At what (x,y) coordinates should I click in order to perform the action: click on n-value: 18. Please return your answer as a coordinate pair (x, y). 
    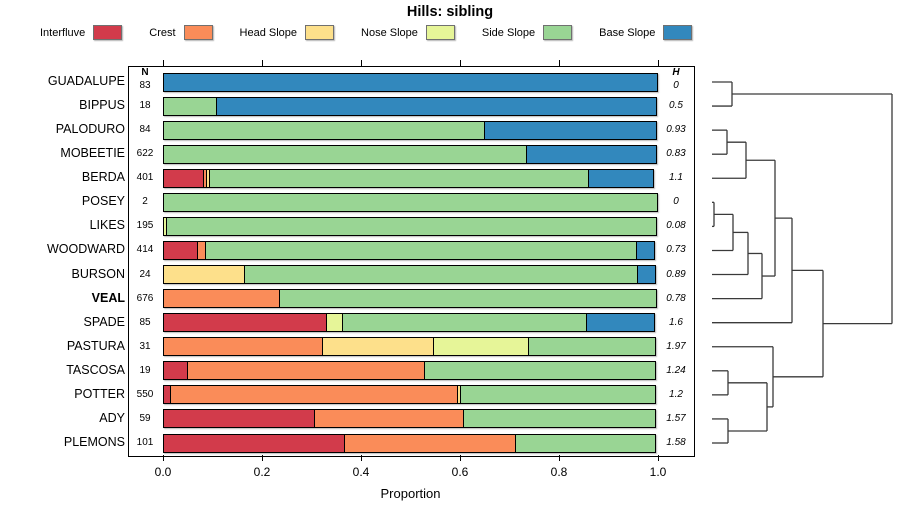
    Looking at the image, I should click on (145, 106).